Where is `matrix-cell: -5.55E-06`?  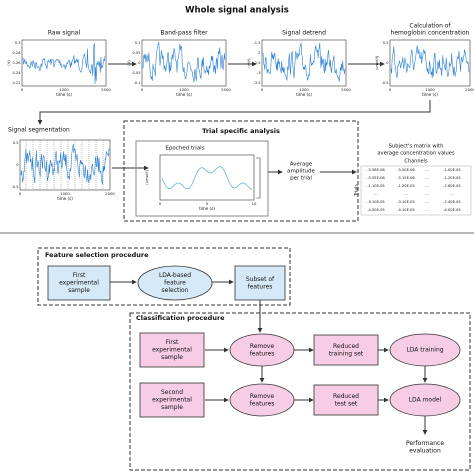
matrix-cell: -5.55E-06 is located at coordinates (376, 178).